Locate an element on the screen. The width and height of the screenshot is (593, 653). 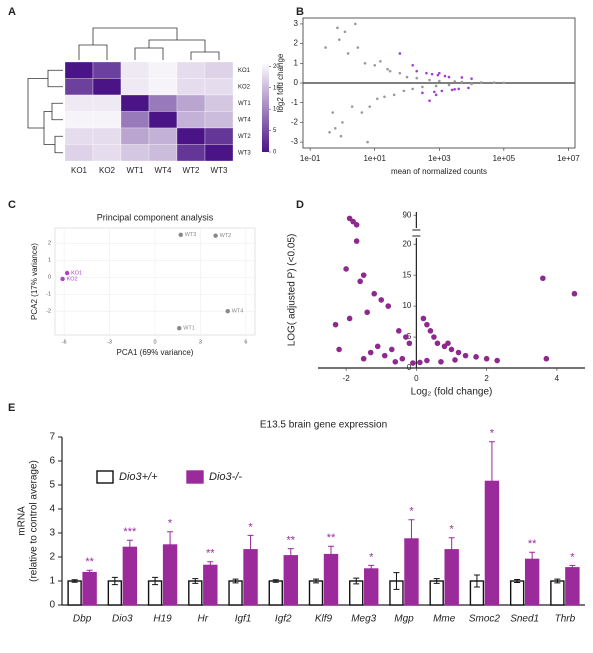
x-tick-label: 1e+01 is located at coordinates (374, 158).